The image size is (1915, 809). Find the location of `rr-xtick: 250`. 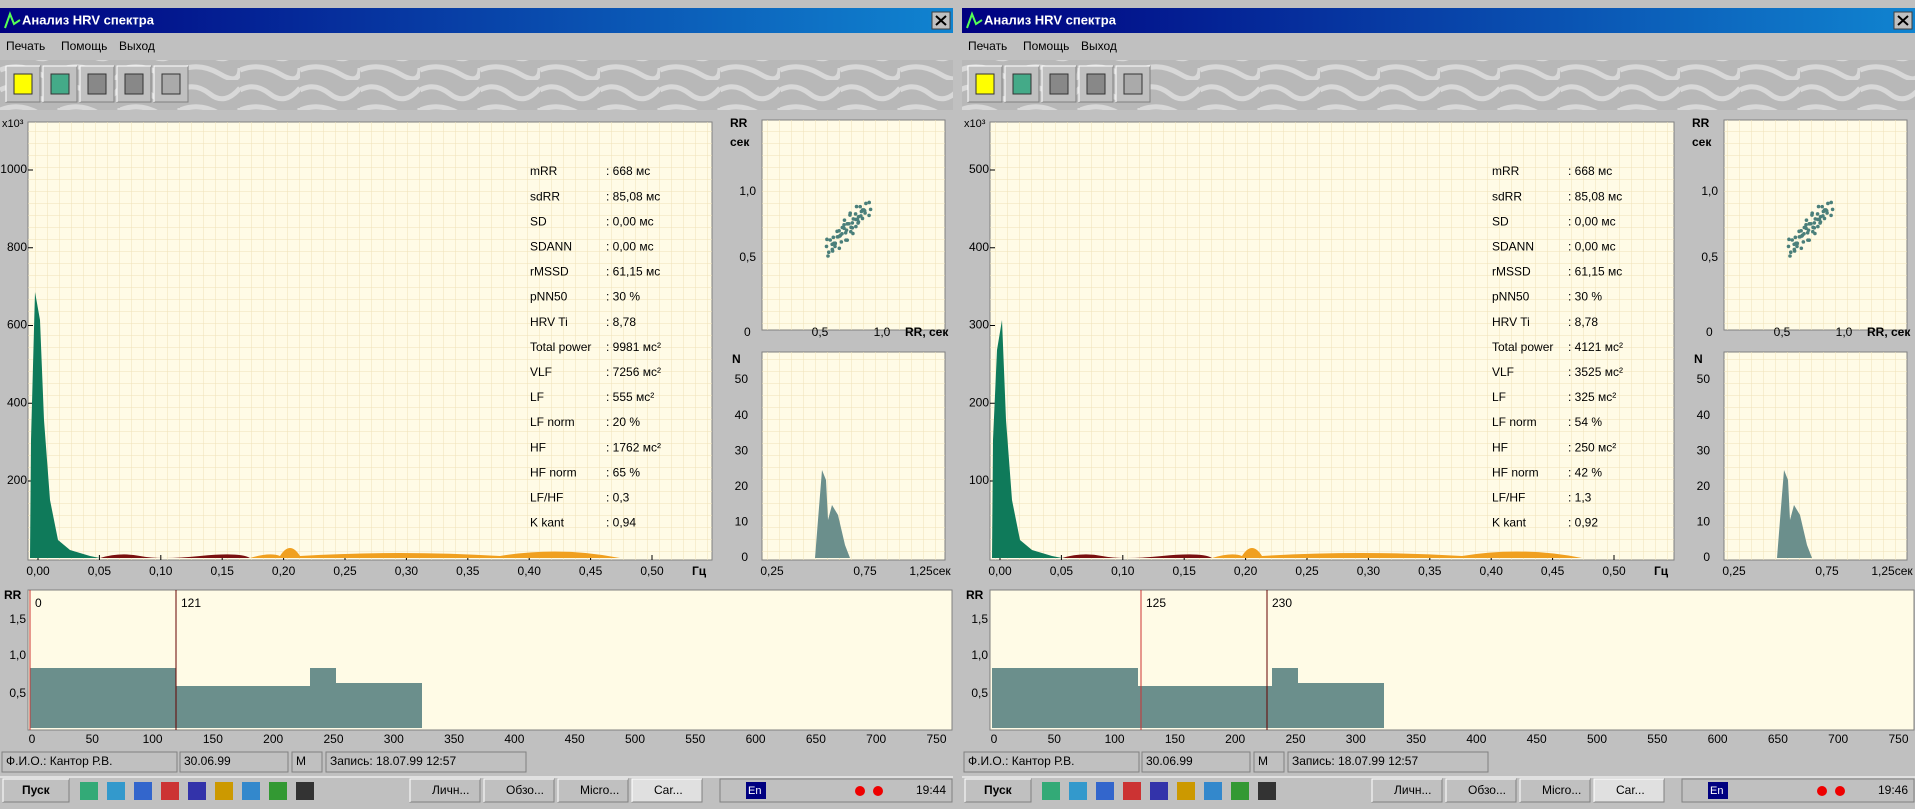

rr-xtick: 250 is located at coordinates (333, 739).